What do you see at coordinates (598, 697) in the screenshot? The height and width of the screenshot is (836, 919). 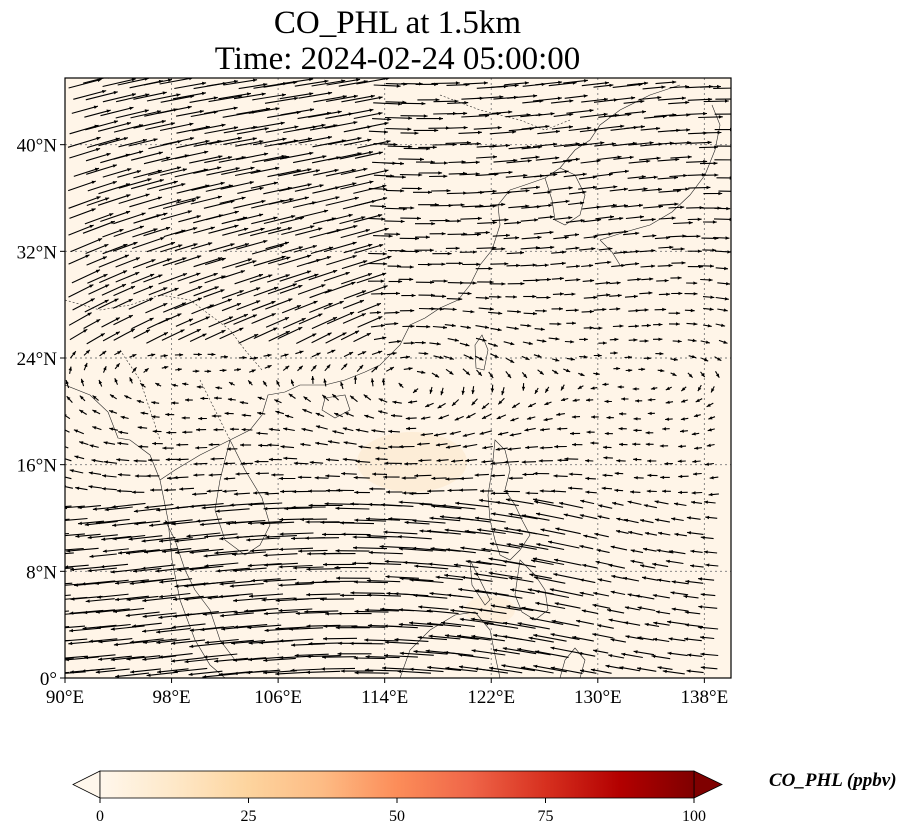 I see `lon-tick-label: 130°E` at bounding box center [598, 697].